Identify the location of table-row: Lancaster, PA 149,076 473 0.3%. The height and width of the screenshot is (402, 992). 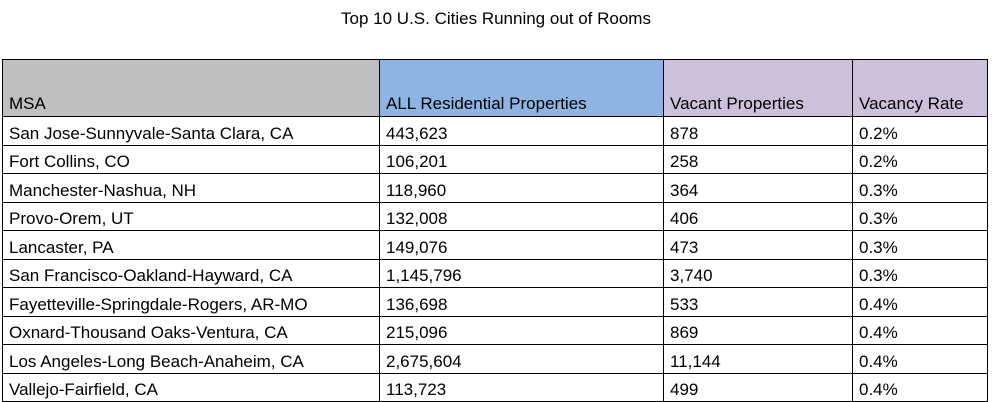
(495, 245).